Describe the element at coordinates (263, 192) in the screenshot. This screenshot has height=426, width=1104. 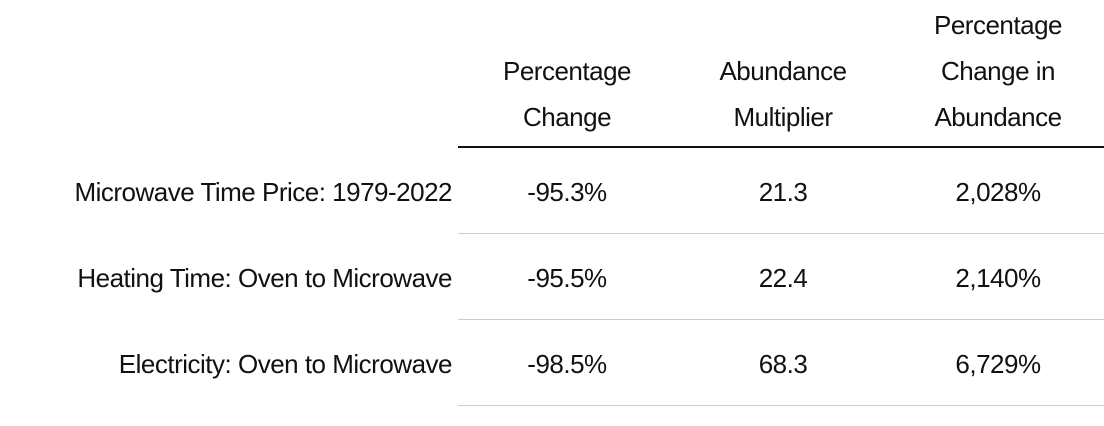
I see `row-label: Microwave Time Price: 1979-2022` at that location.